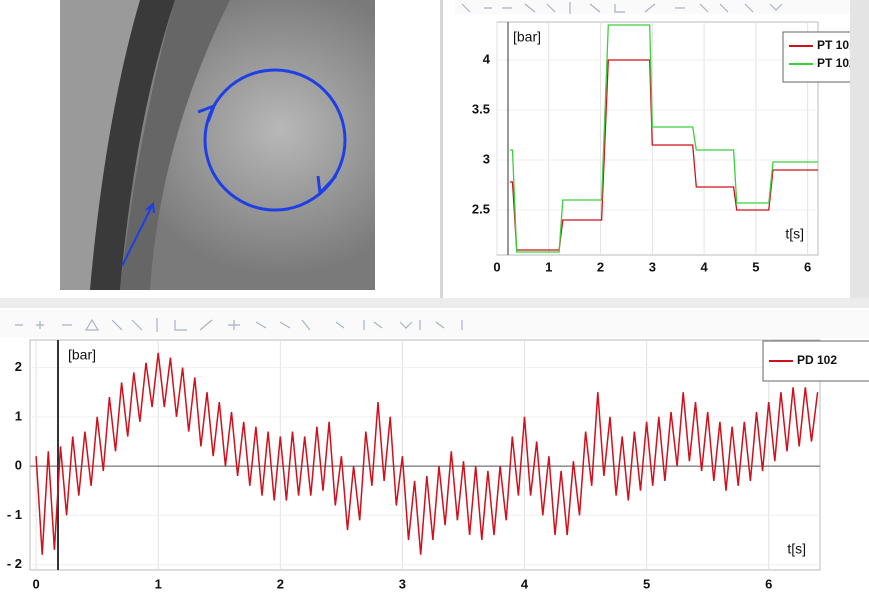  Describe the element at coordinates (18, 415) in the screenshot. I see `y-tick-label: 1` at that location.